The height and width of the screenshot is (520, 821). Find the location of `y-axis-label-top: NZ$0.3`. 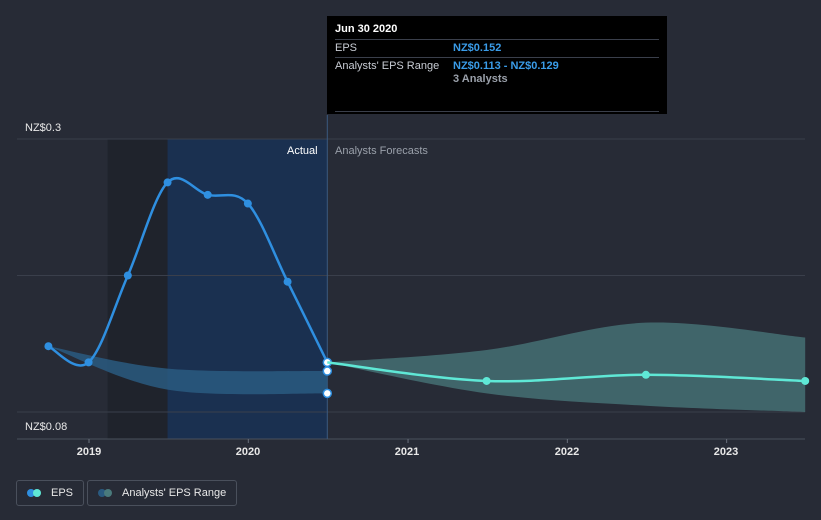

y-axis-label-top: NZ$0.3 is located at coordinates (43, 128).